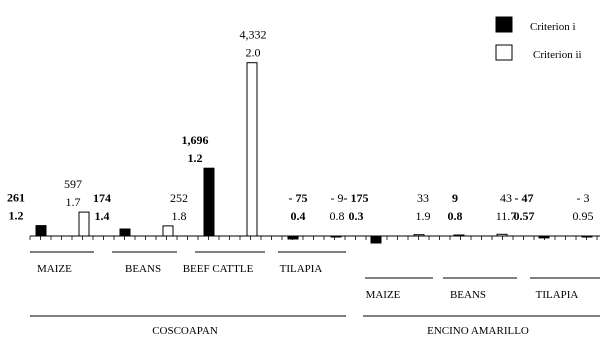  I want to click on bar-encino-amarillo-tilapia-criterion-ii, so click(587, 236).